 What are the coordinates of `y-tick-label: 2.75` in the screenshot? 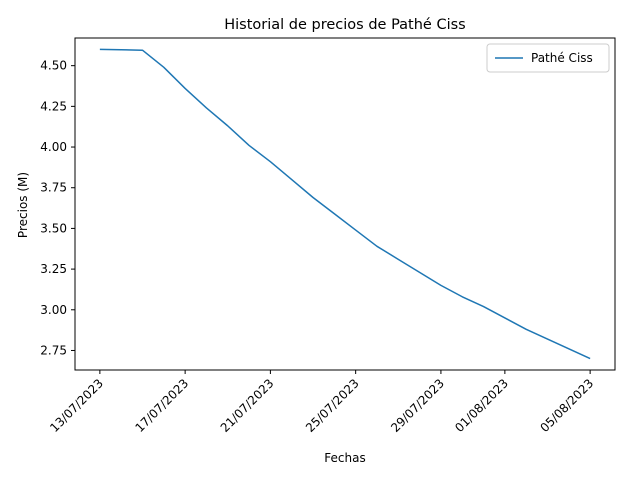 It's located at (53, 350).